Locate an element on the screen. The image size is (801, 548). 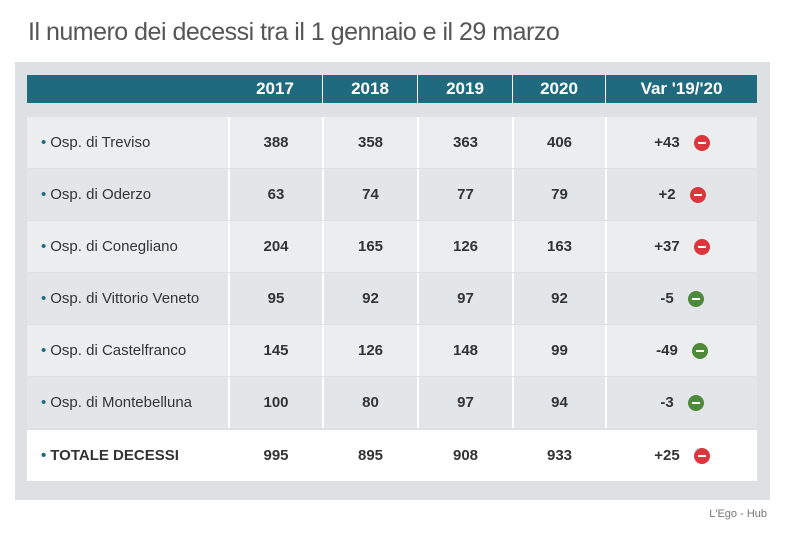
source: L'Ego - Hub is located at coordinates (738, 514).